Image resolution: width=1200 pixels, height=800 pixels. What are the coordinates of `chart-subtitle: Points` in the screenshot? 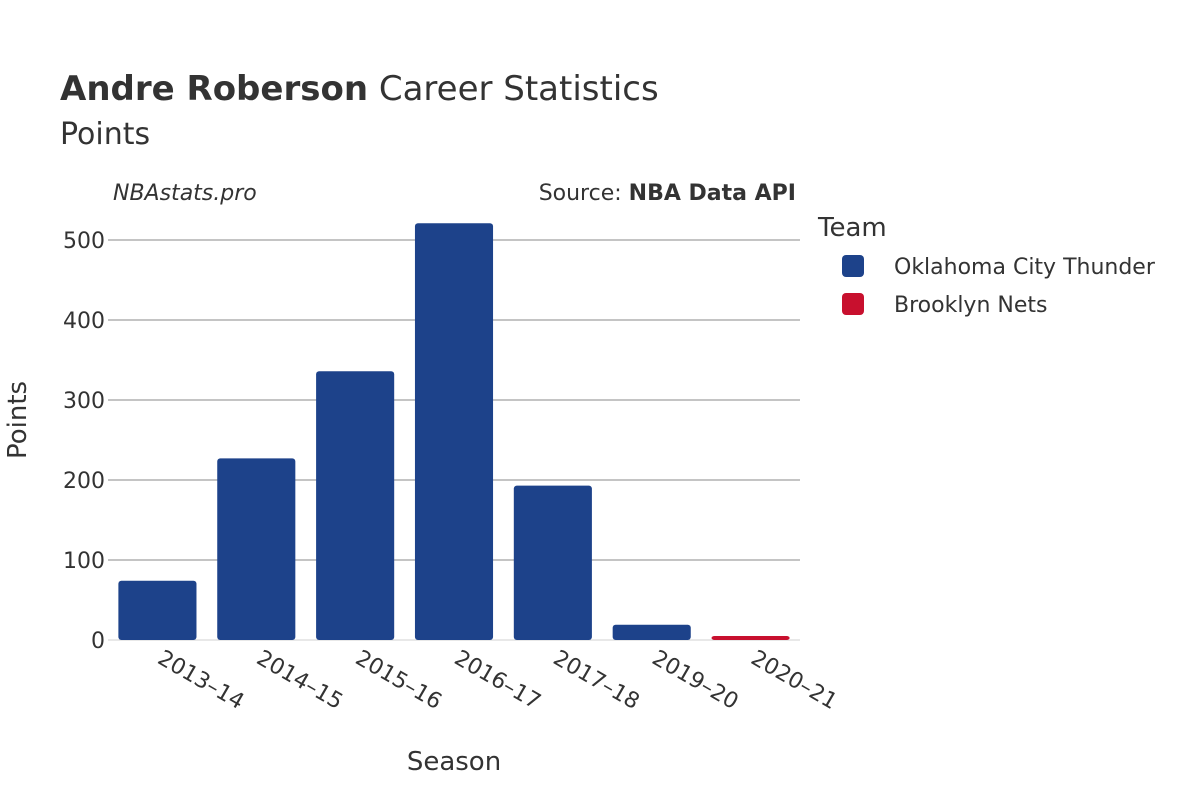 It's located at (105, 134).